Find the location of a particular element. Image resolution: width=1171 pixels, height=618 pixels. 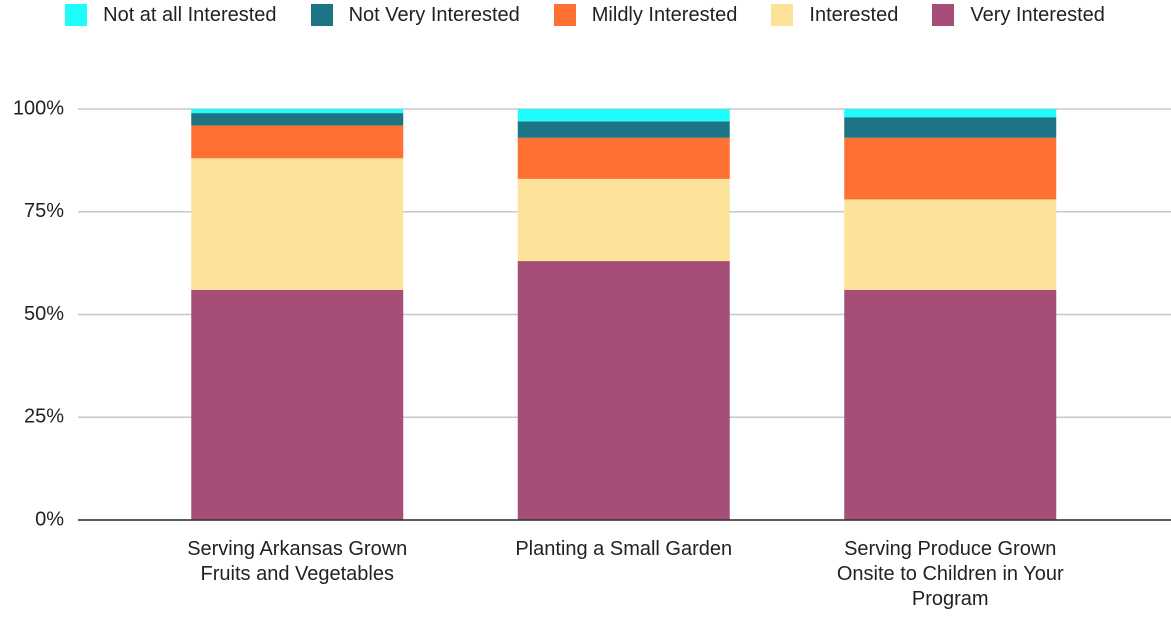

y-tick-label: 25% is located at coordinates (44, 417).